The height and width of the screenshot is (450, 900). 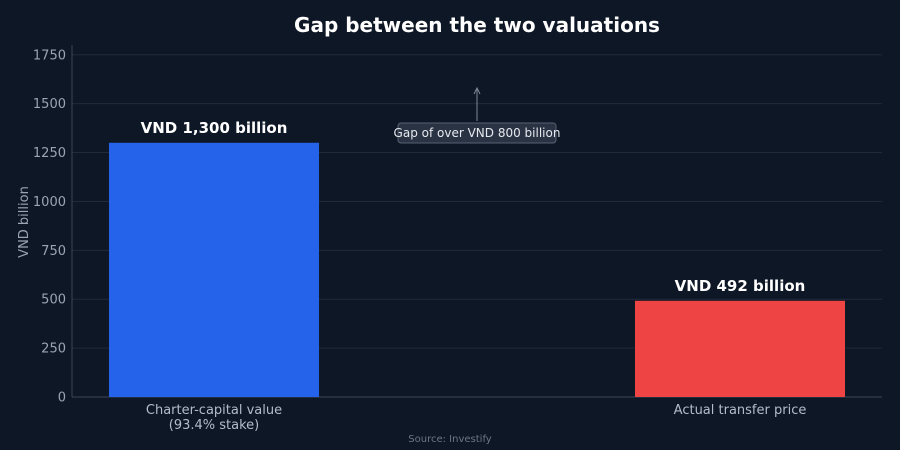 I want to click on y-tick-label: 1750, so click(x=49, y=55).